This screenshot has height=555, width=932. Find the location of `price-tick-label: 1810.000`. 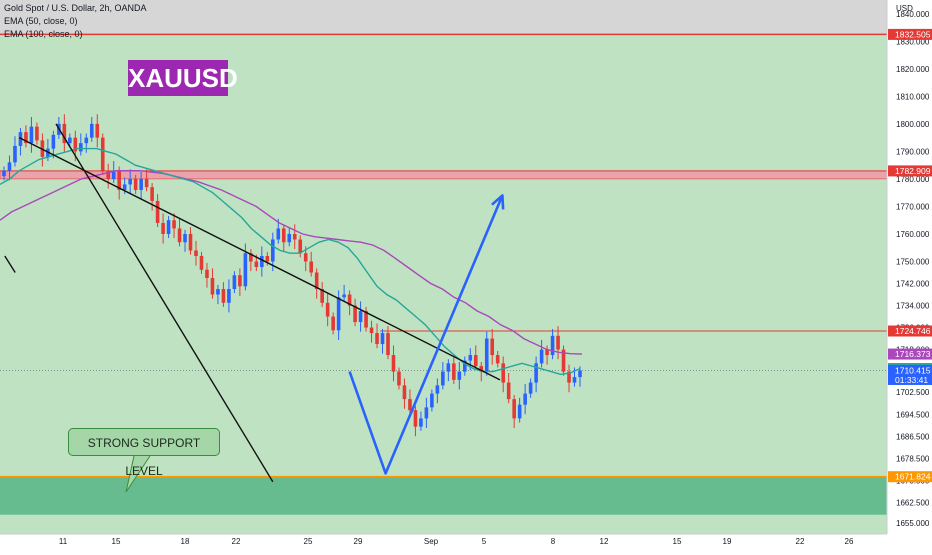

price-tick-label: 1810.000 is located at coordinates (913, 96).